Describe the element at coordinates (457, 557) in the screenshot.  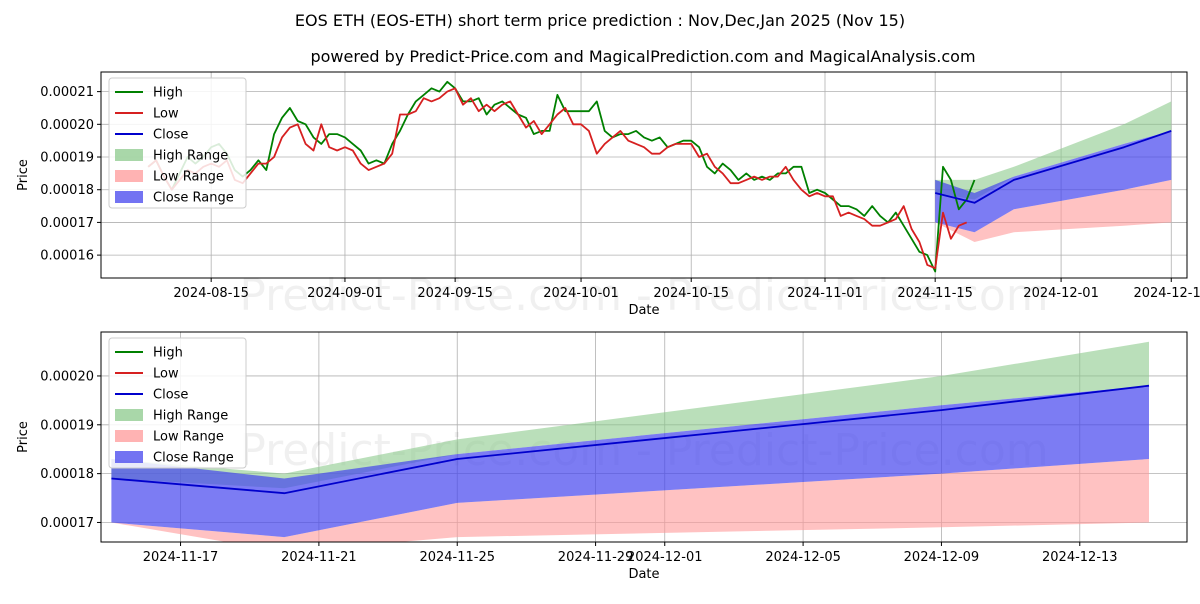
I see `x-tick-label: 2024-11-25` at that location.